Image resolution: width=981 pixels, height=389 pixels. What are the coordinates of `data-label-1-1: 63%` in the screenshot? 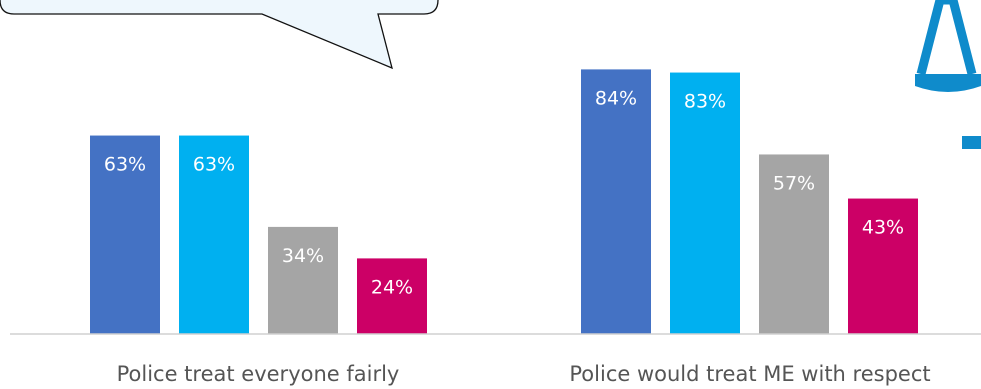 It's located at (125, 165).